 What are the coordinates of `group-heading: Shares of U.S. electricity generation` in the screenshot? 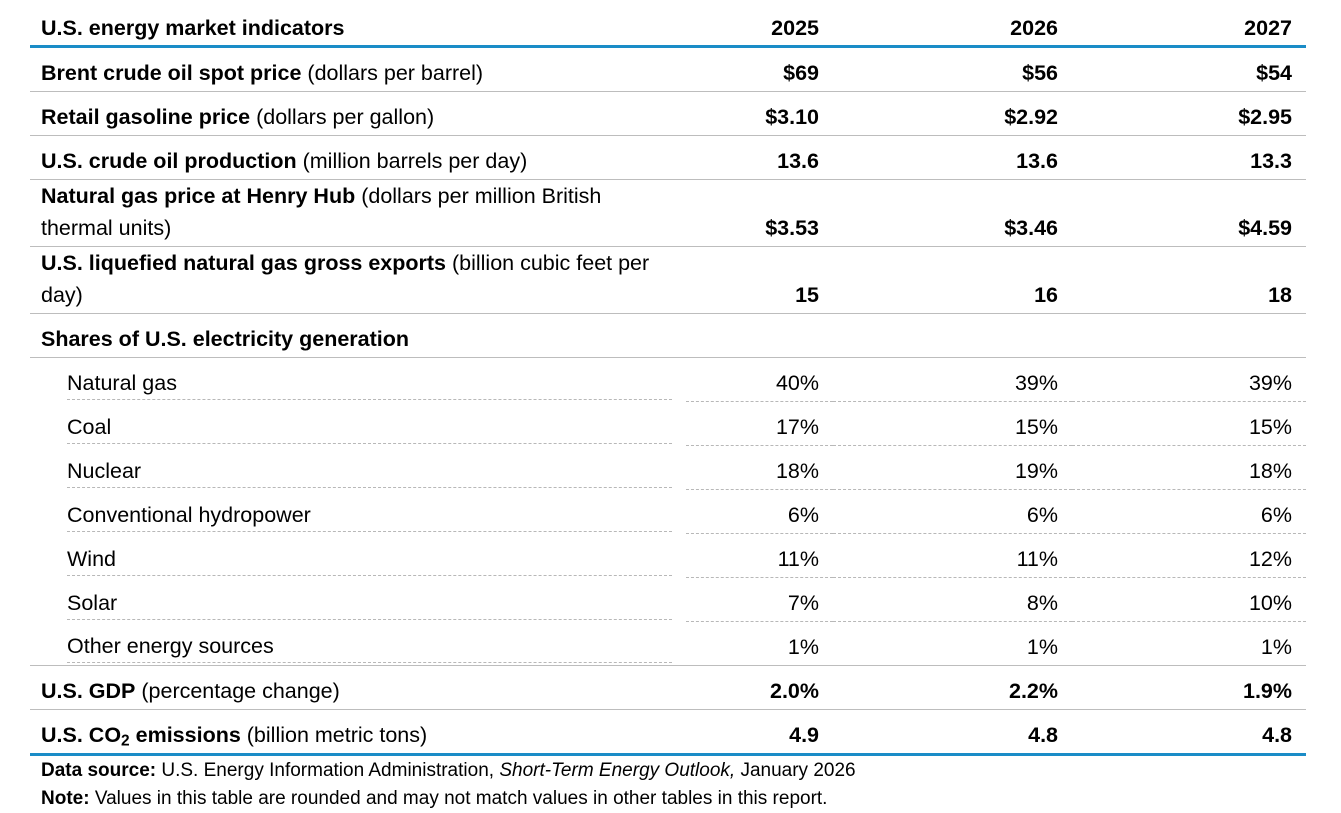 It's located at (358, 335).